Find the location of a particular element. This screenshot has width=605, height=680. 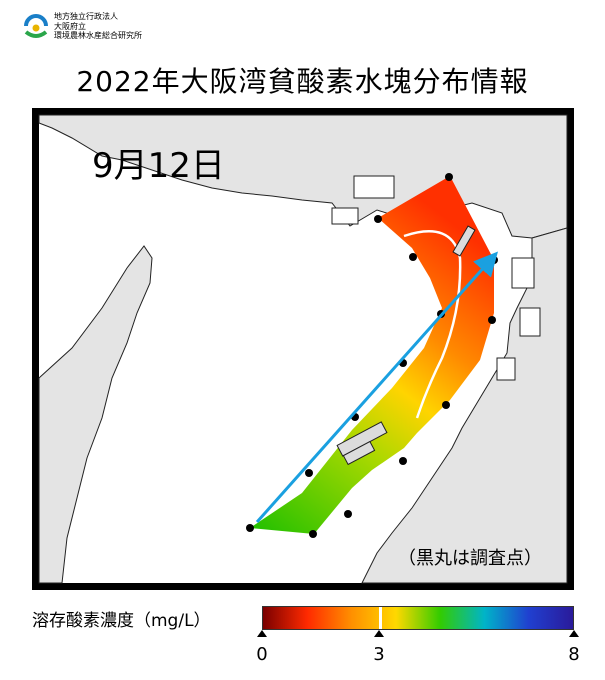

survey-date: 9月12日 is located at coordinates (158, 166).